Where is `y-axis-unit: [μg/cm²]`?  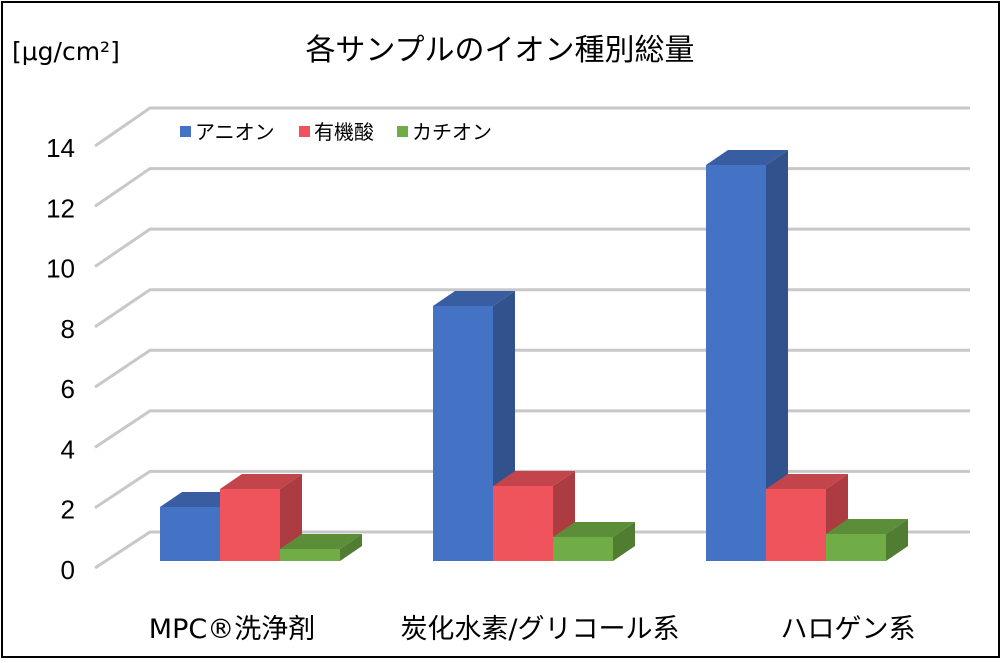
y-axis-unit: [μg/cm²] is located at coordinates (66, 51).